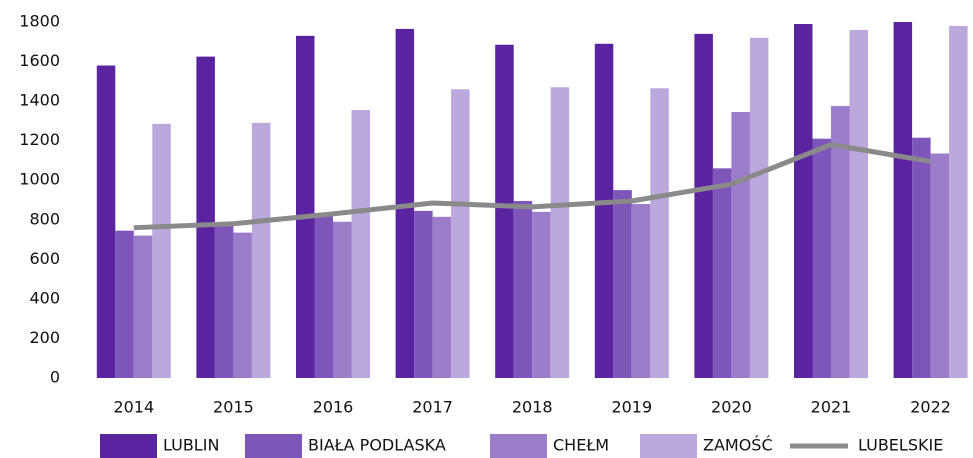 The image size is (973, 458). I want to click on y-tick-label: 1800, so click(39, 21).